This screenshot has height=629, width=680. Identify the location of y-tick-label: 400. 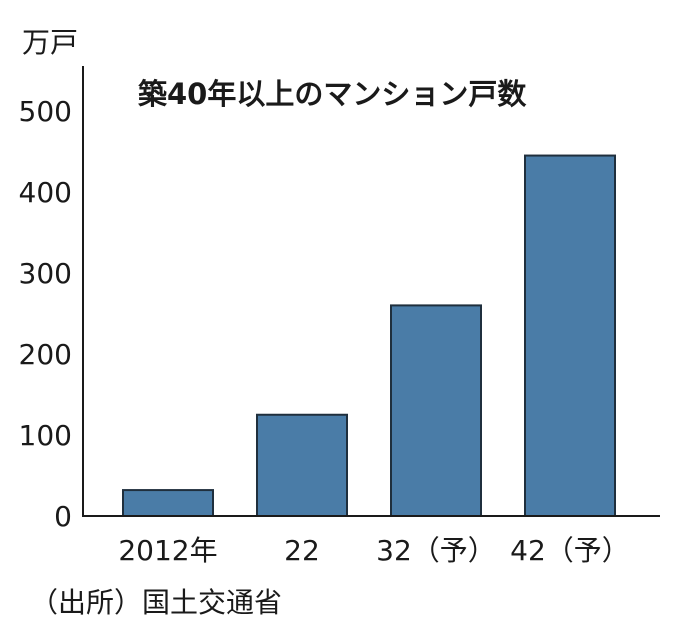
(45, 192).